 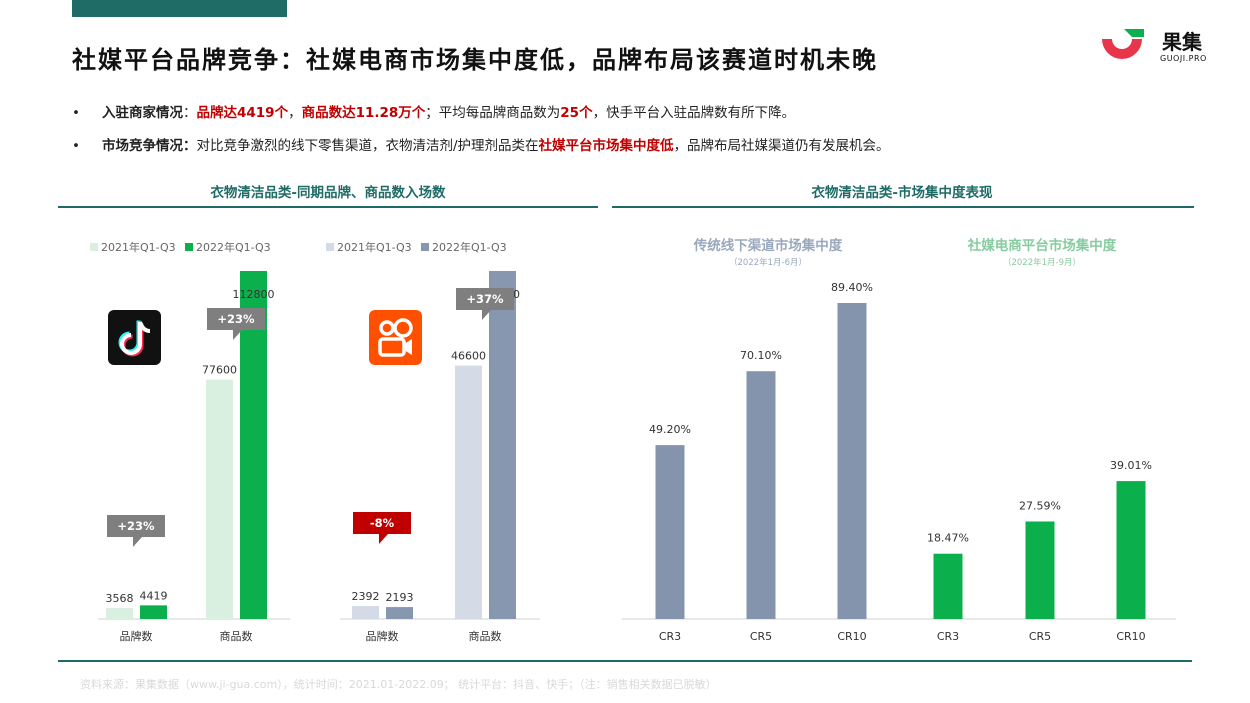 What do you see at coordinates (120, 598) in the screenshot?
I see `data-label: 3568` at bounding box center [120, 598].